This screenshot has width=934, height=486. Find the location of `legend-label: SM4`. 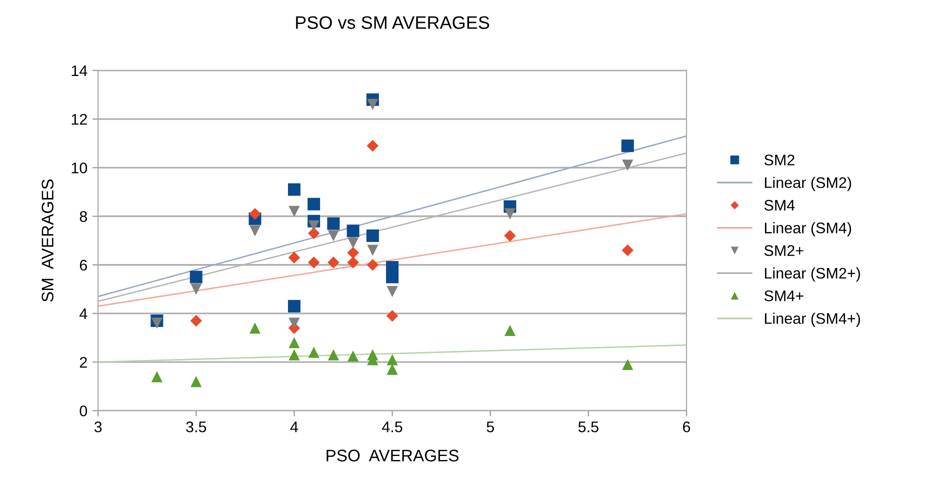

legend-label: SM4 is located at coordinates (779, 205).